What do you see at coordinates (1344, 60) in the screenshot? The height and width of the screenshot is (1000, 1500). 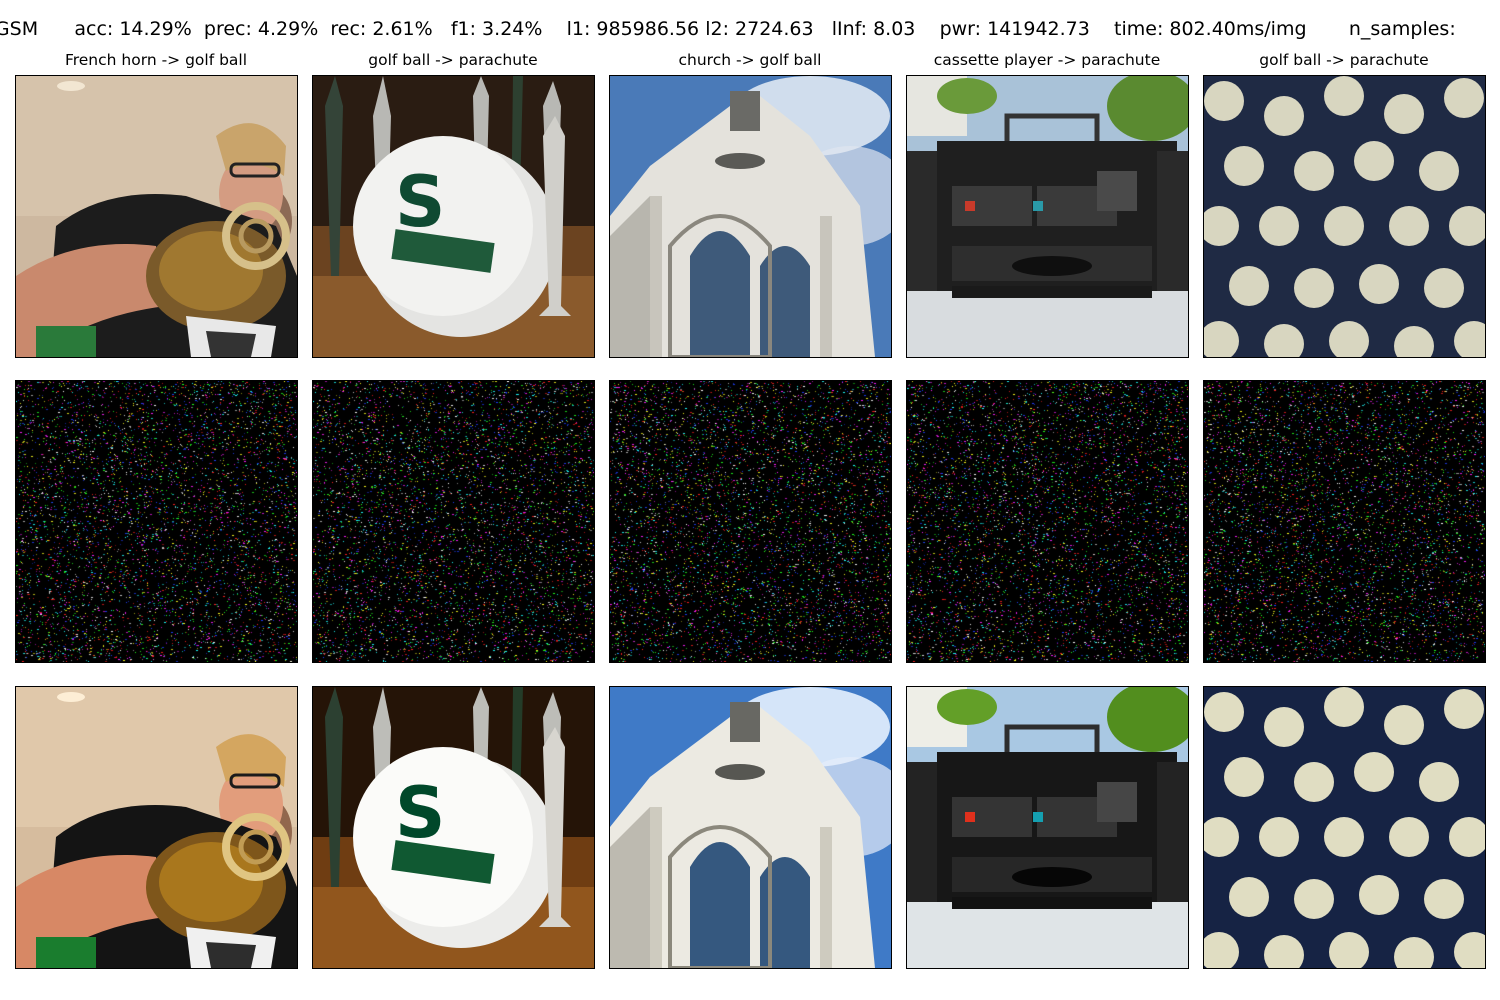 I see `column-title-5: golf ball -> parachute` at bounding box center [1344, 60].